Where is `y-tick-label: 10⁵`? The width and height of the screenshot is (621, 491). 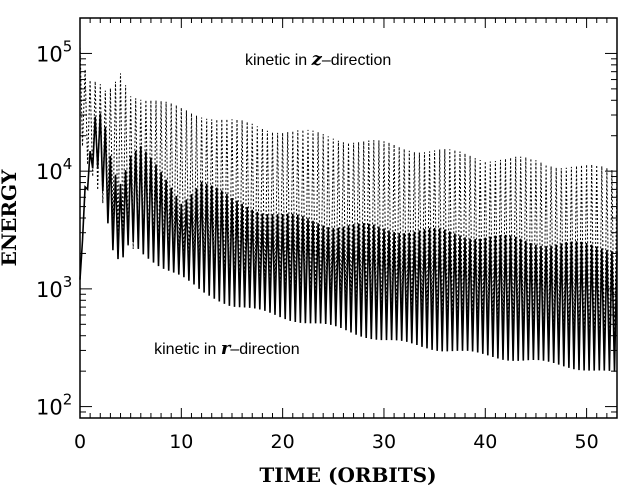
y-tick-label: 10⁵ is located at coordinates (54, 51).